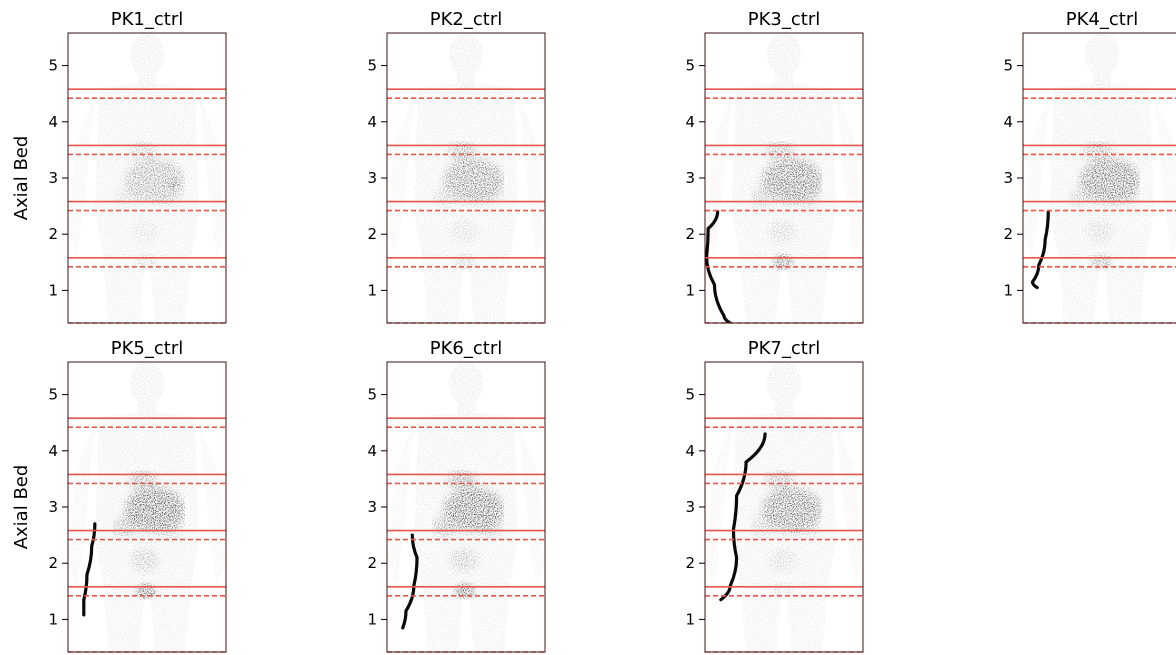 This screenshot has height=655, width=1176. Describe the element at coordinates (147, 19) in the screenshot. I see `subplot-title: PK1_ctrl` at that location.